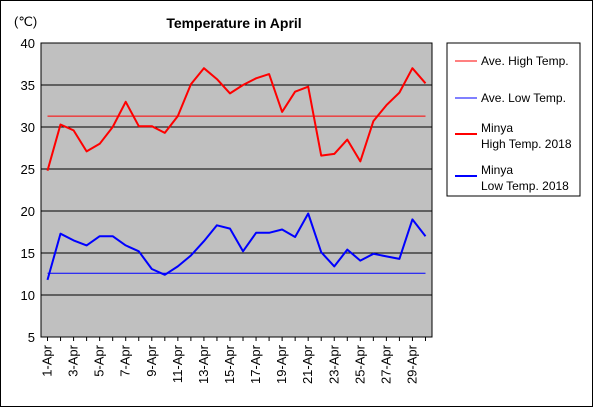 The width and height of the screenshot is (593, 407). Describe the element at coordinates (233, 23) in the screenshot. I see `chart-title: Temperature in April` at that location.